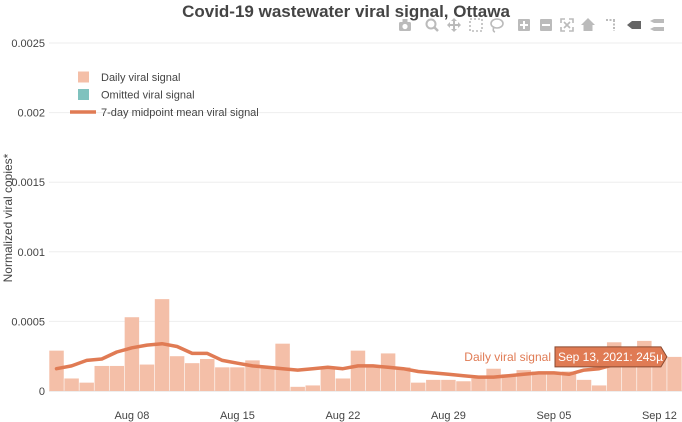 The height and width of the screenshot is (422, 682). I want to click on y-tick-label: 0.001, so click(31, 253).